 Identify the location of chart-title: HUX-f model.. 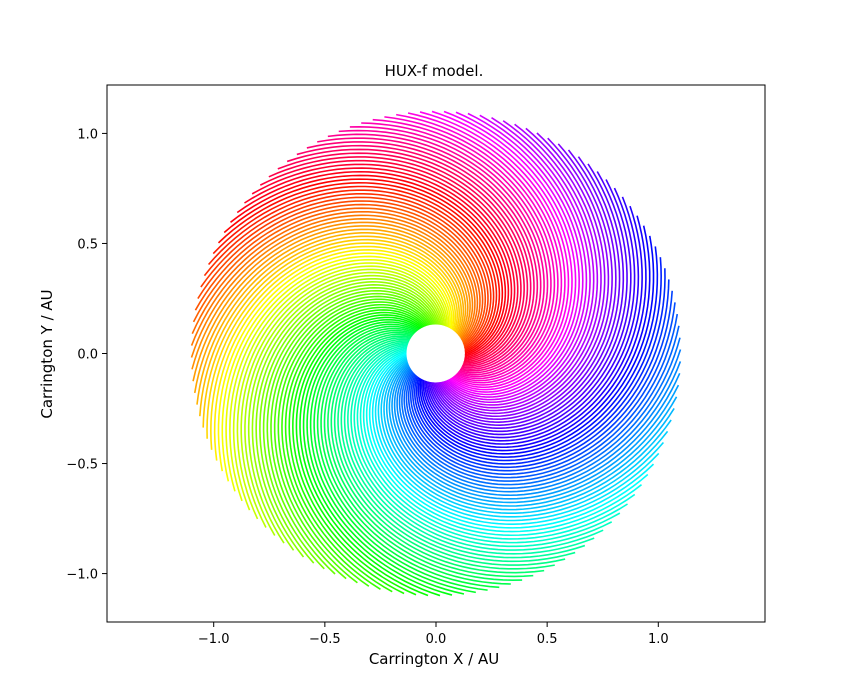
(434, 71).